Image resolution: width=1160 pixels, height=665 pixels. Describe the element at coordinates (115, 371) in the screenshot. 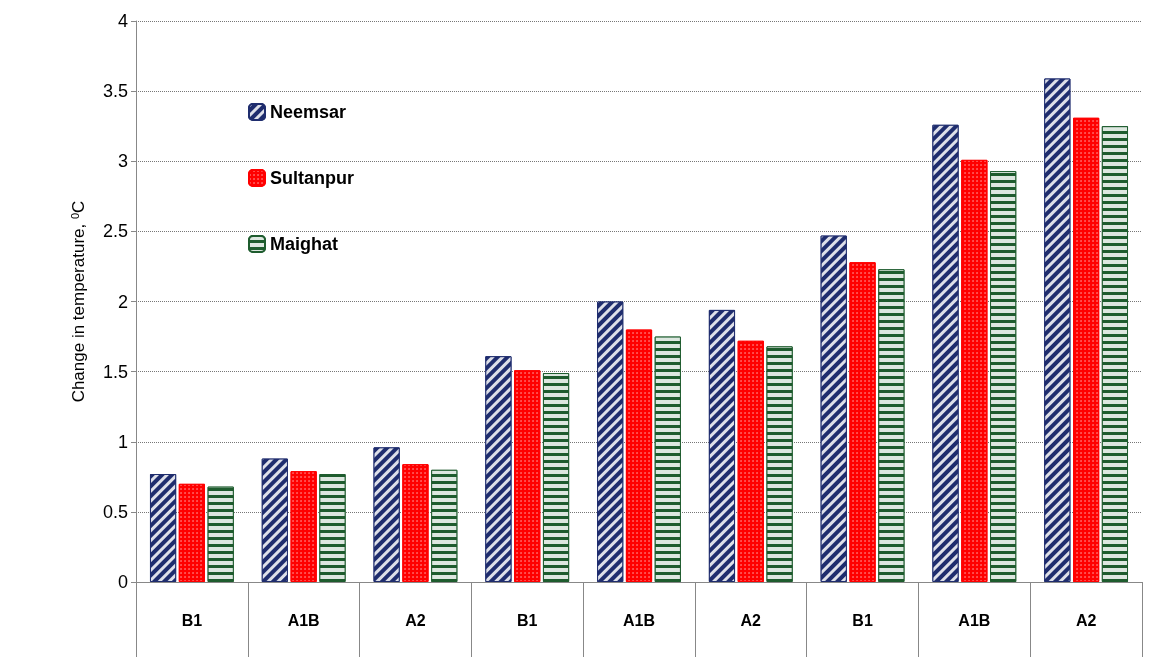

I see `y-tick-label: 1.5` at that location.